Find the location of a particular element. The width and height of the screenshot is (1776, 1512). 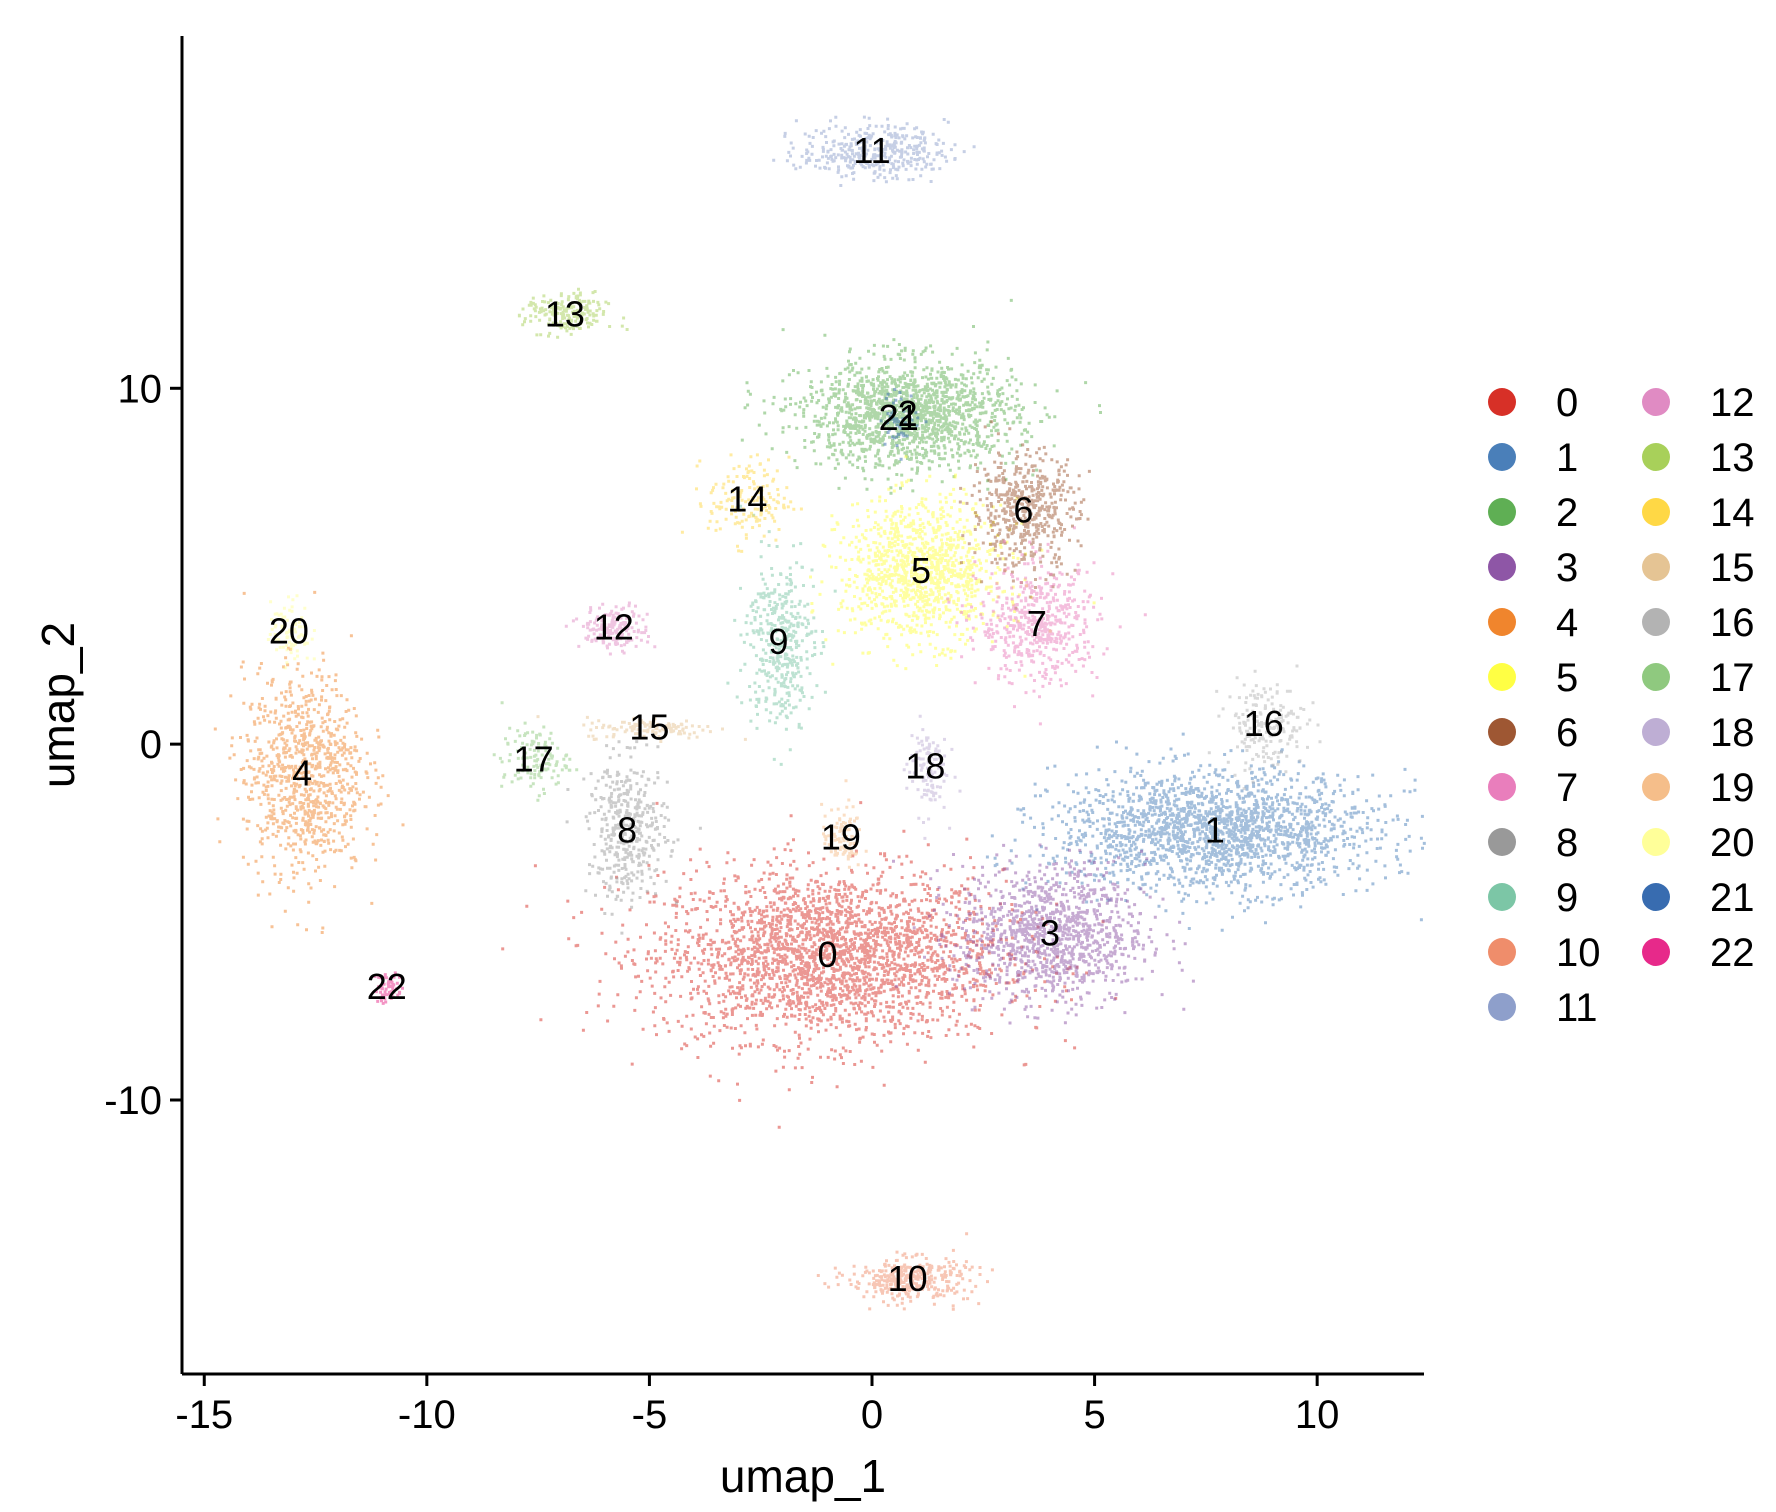

y-tick-label: 0 is located at coordinates (151, 745).